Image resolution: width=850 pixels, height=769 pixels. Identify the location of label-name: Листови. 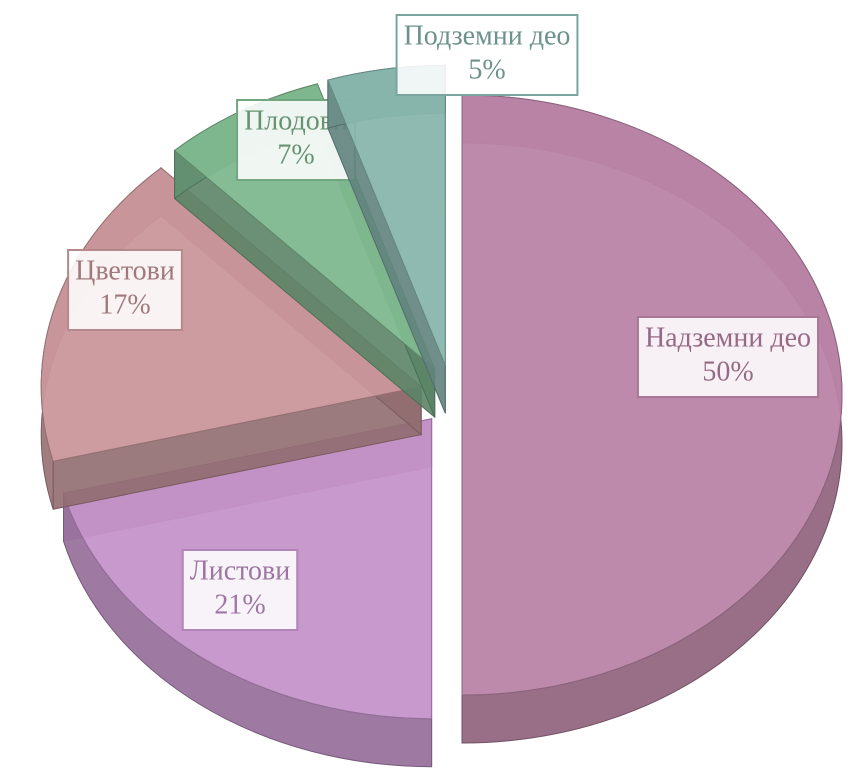
(240, 570).